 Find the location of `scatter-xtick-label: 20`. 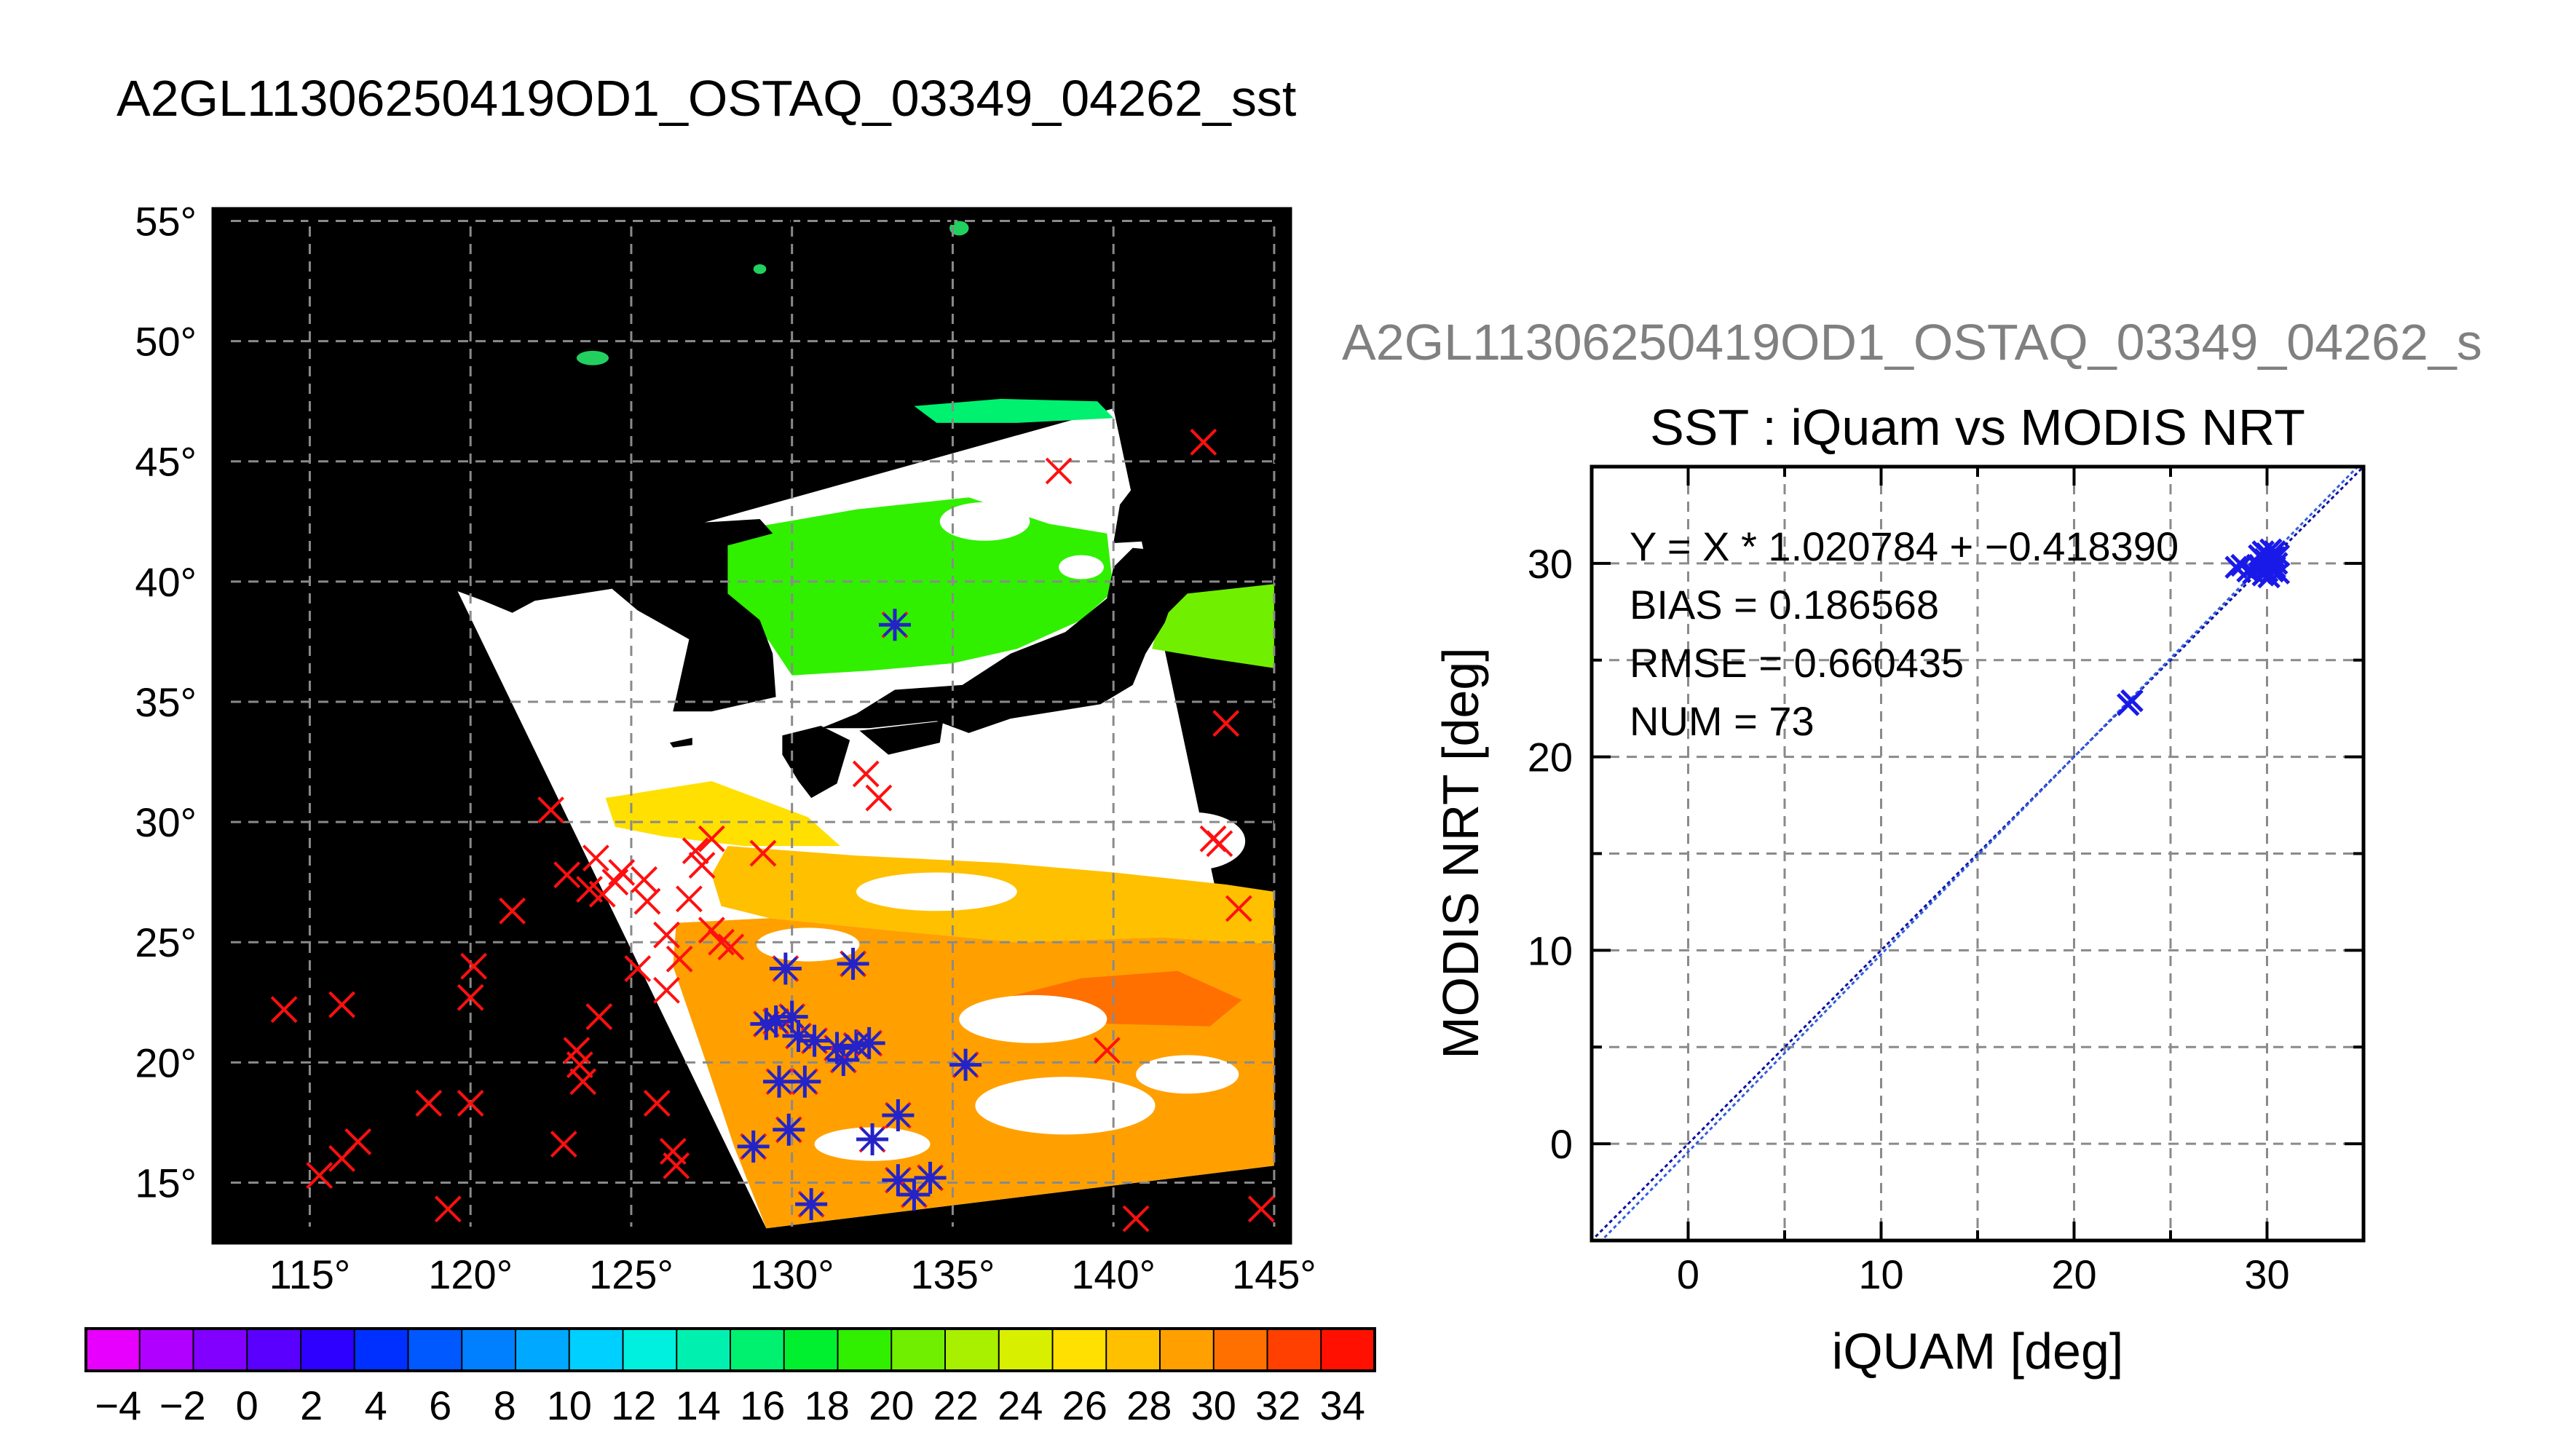

scatter-xtick-label: 20 is located at coordinates (2073, 1274).